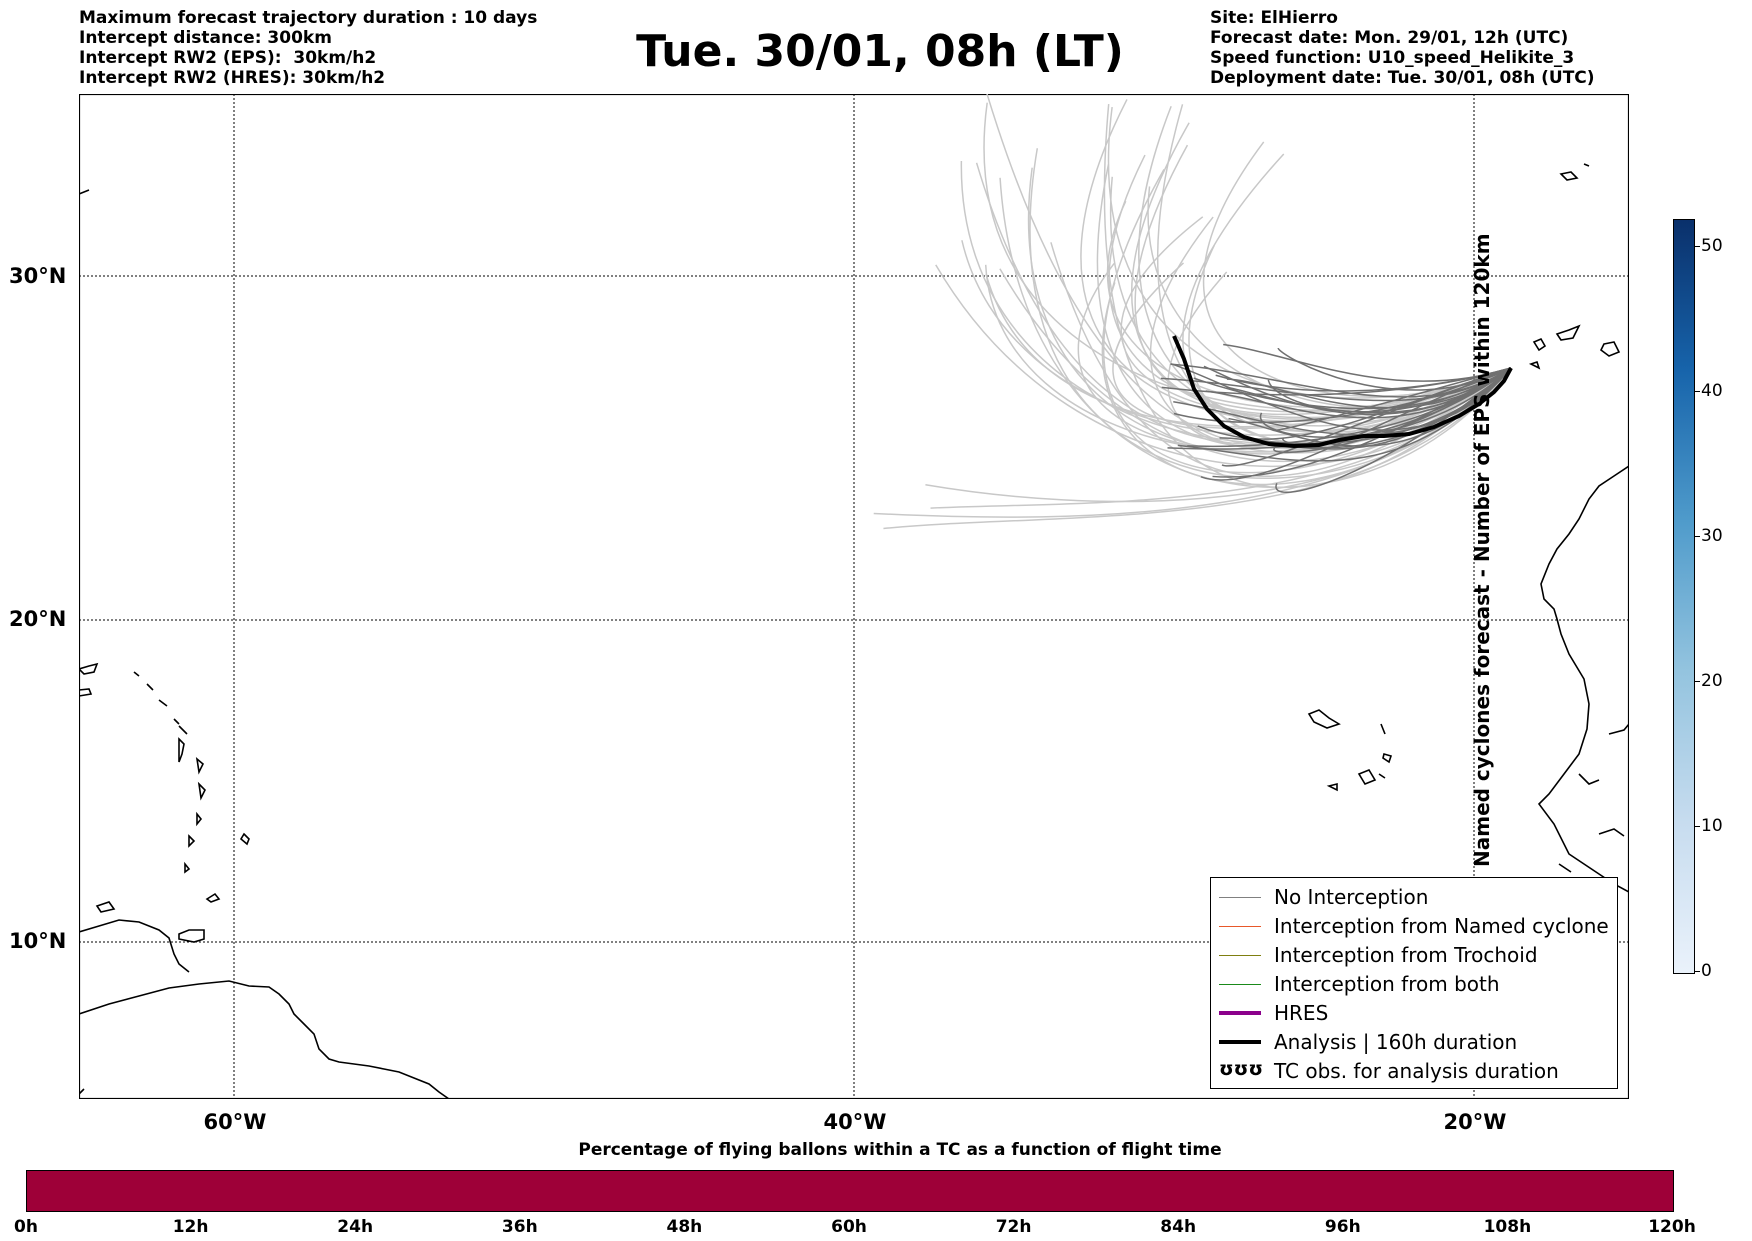 The height and width of the screenshot is (1241, 1752). I want to click on coastline-south-america, so click(264, 1039).